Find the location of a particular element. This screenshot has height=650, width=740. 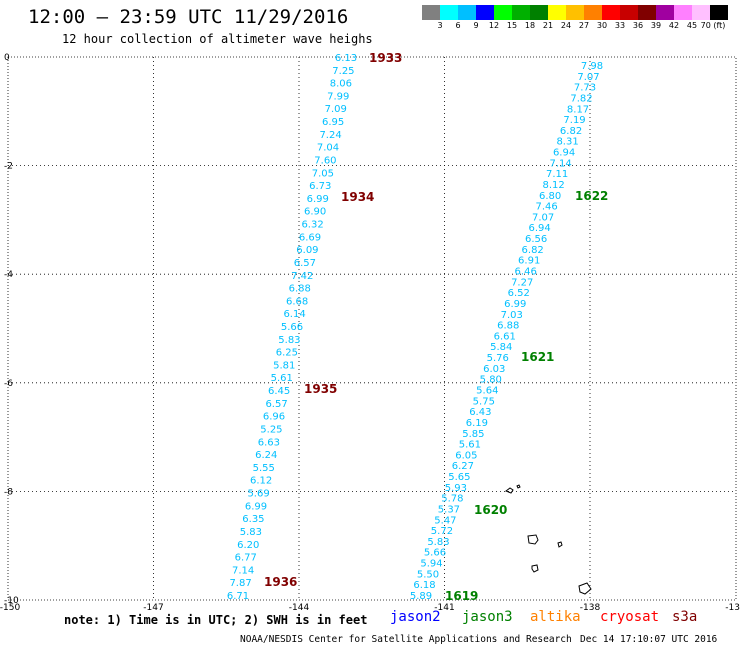

latitude-tick-label: 0 is located at coordinates (7, 58).